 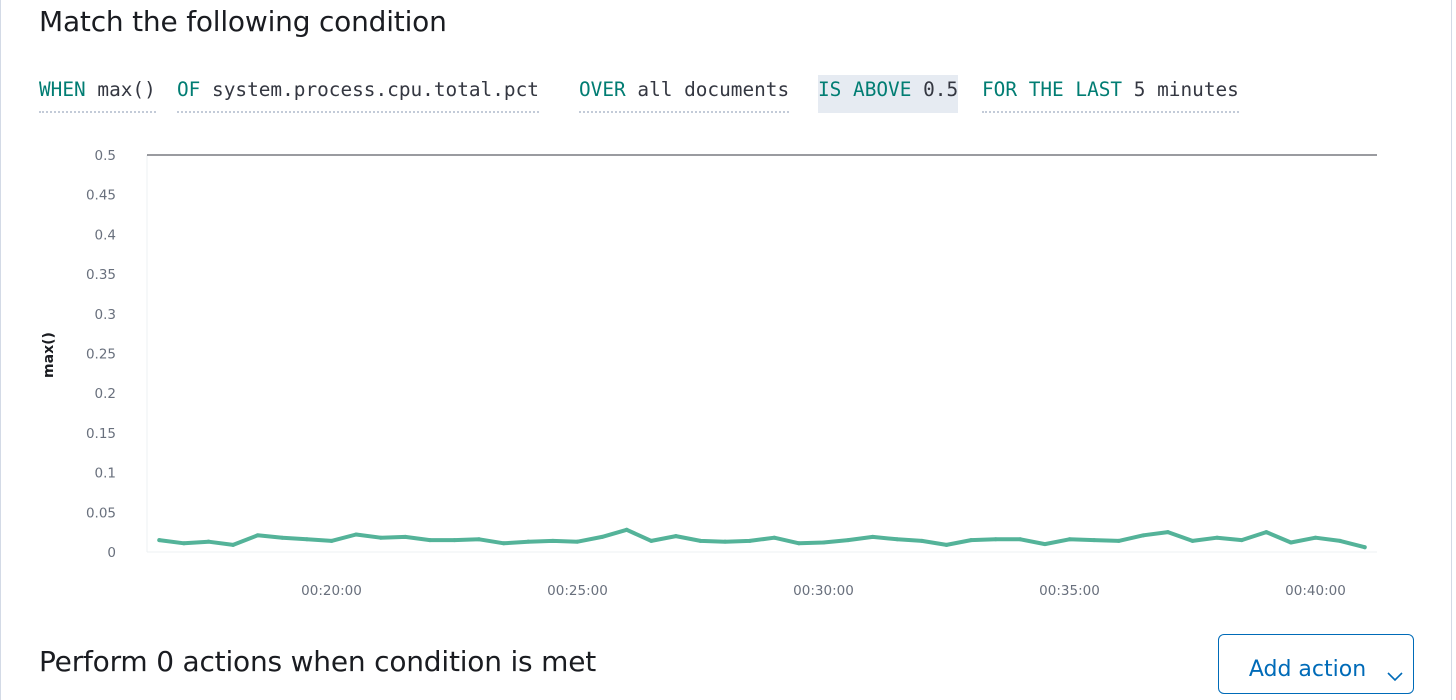 I want to click on y-tick-label: 0.35, so click(x=101, y=275).